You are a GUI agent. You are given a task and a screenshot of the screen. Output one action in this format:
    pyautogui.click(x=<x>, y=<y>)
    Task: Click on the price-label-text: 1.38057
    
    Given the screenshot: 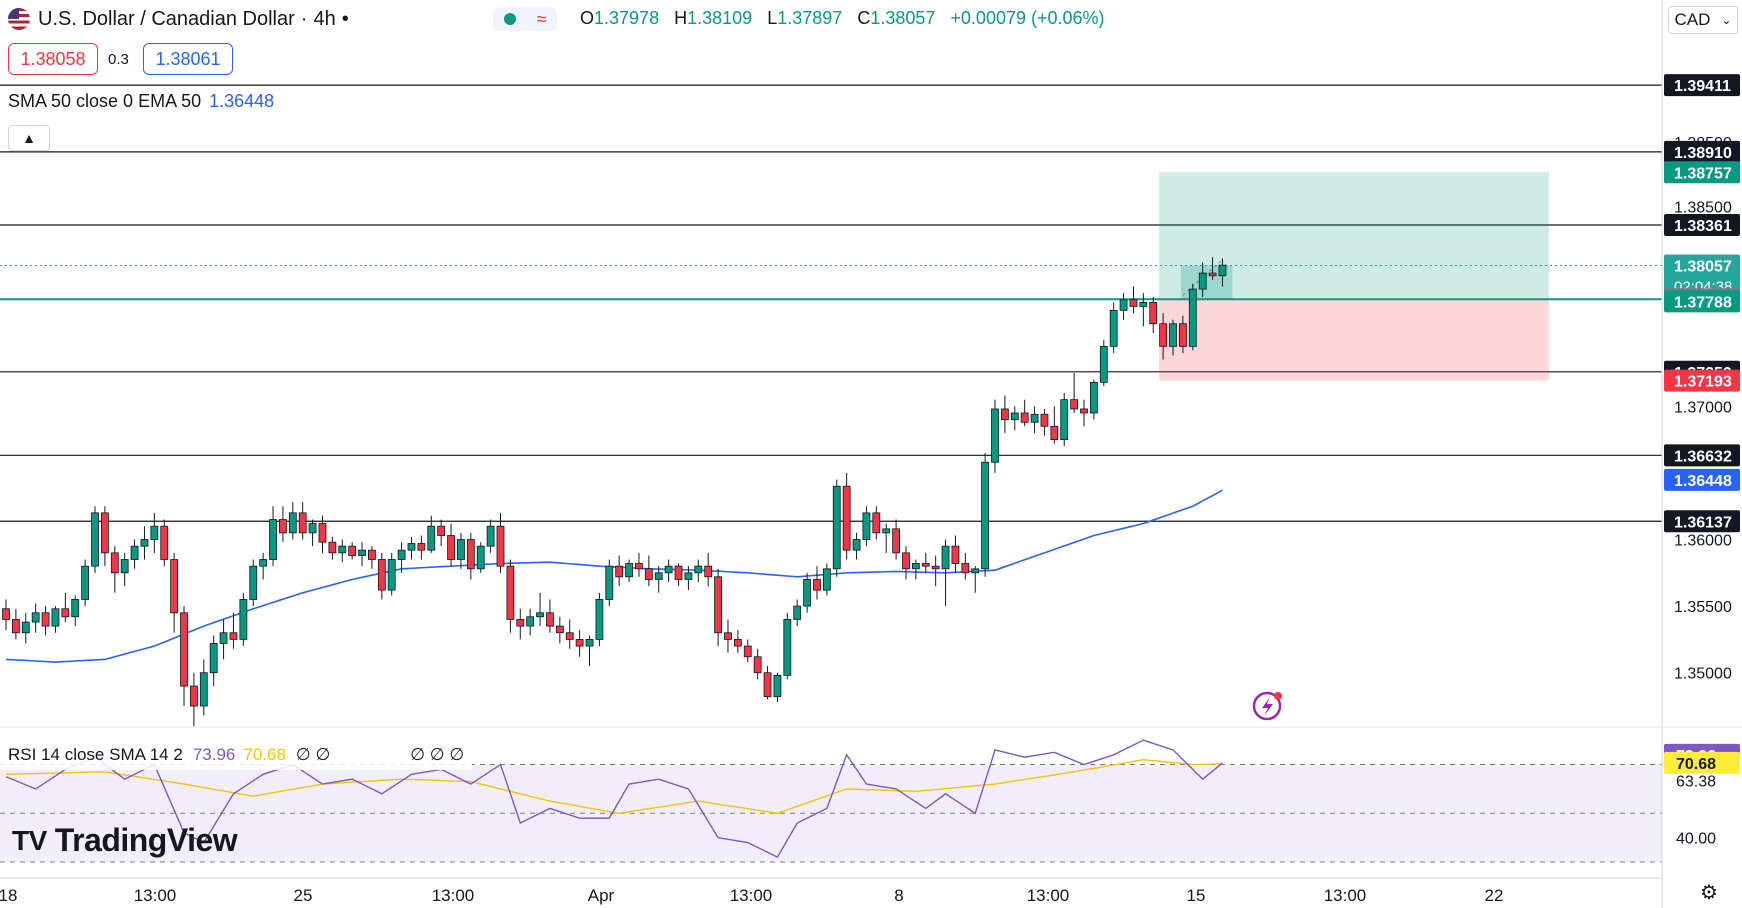 What is the action you would take?
    pyautogui.click(x=1703, y=267)
    